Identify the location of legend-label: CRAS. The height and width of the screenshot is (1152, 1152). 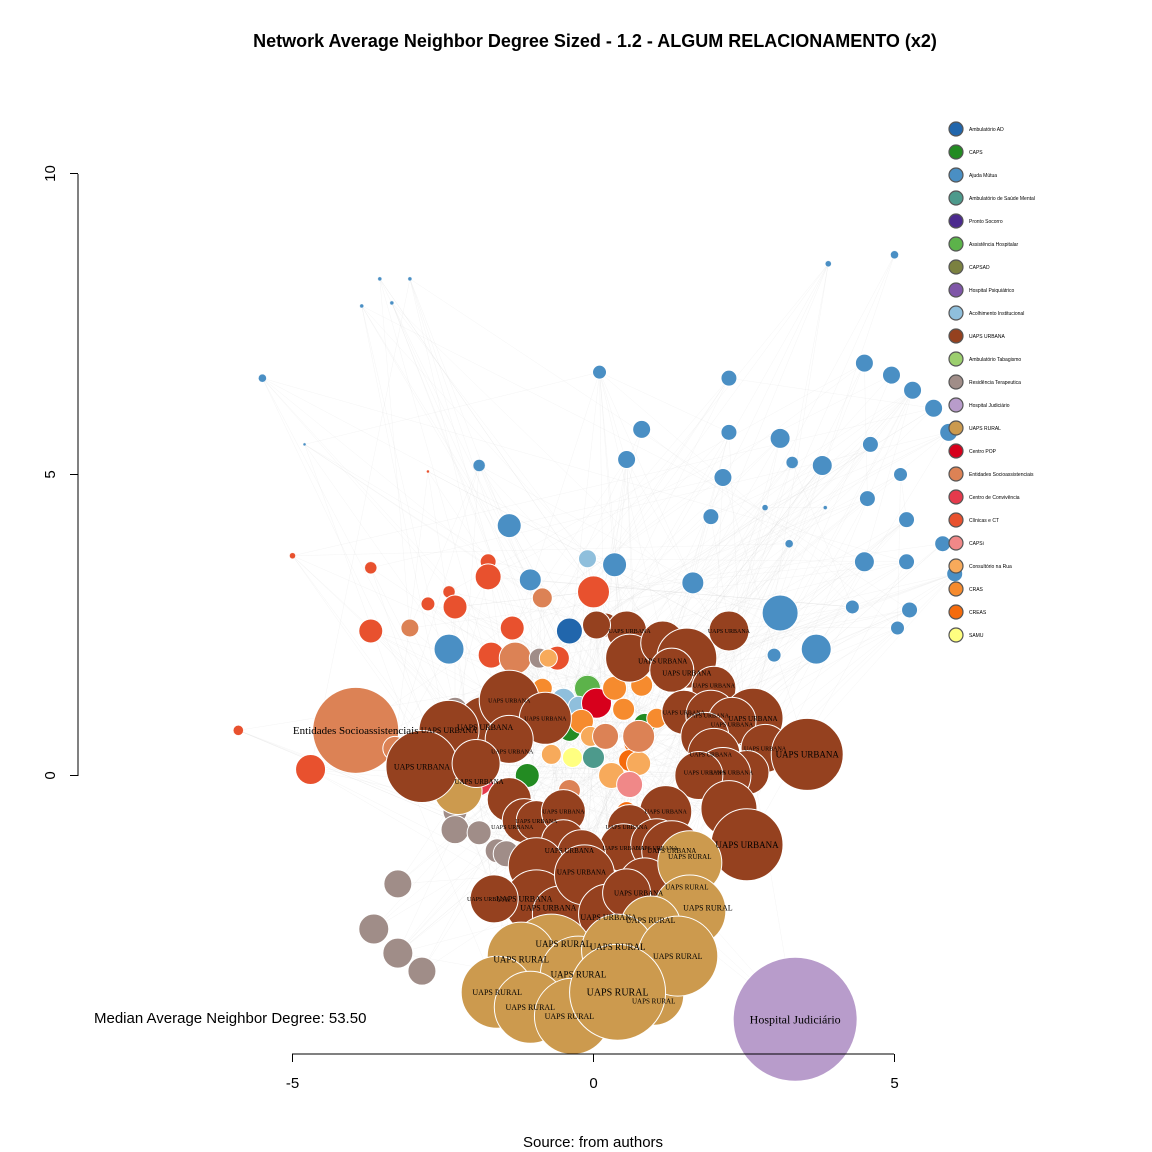
(976, 590).